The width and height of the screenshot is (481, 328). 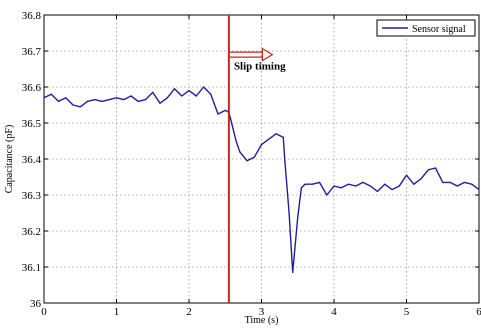 What do you see at coordinates (262, 320) in the screenshot?
I see `x-axis-label: Time (s)` at bounding box center [262, 320].